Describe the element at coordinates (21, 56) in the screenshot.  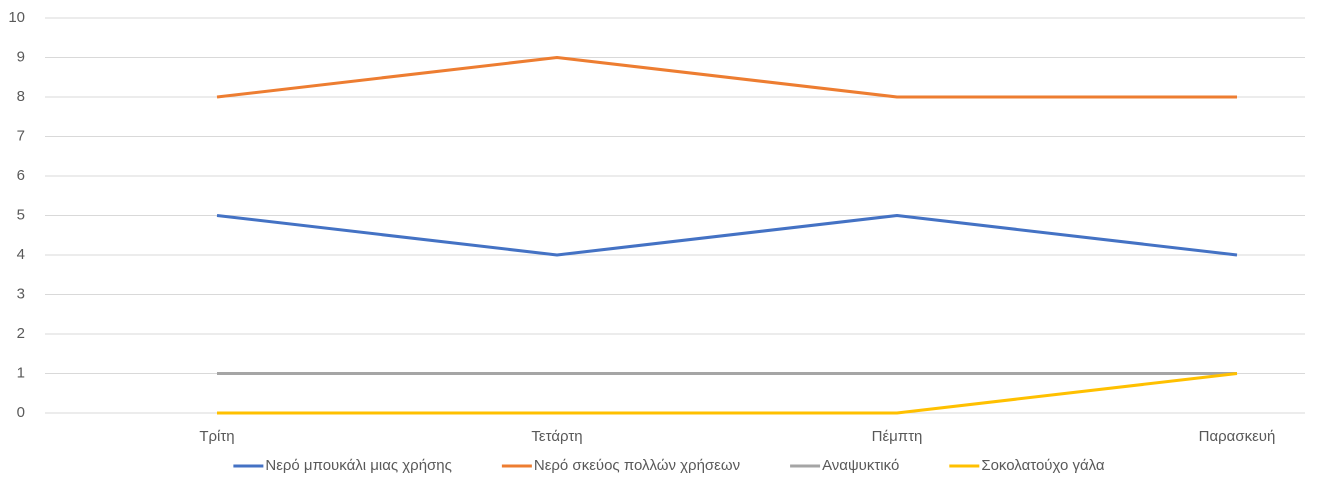
I see `y-tick-label: 9` at that location.